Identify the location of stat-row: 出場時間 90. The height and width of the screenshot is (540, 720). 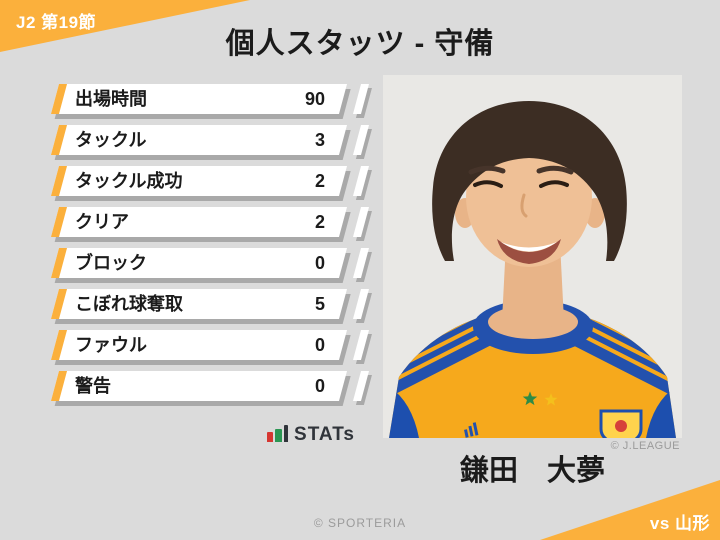
(210, 99).